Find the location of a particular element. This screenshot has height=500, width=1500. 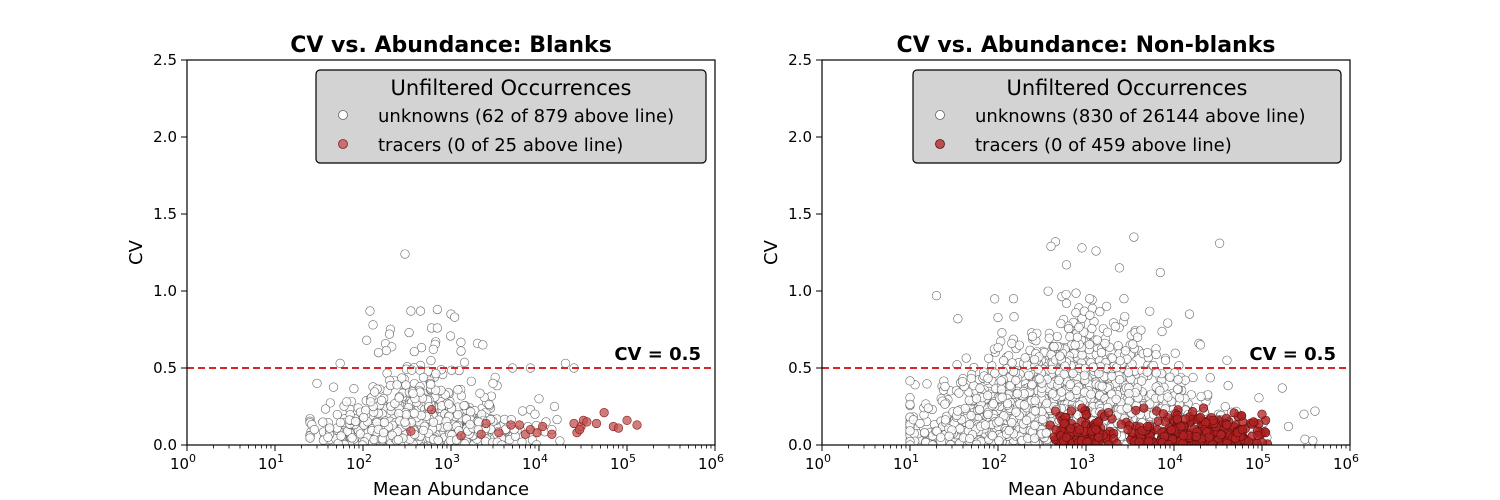

x-tick-exponent: 2 is located at coordinates (368, 458).